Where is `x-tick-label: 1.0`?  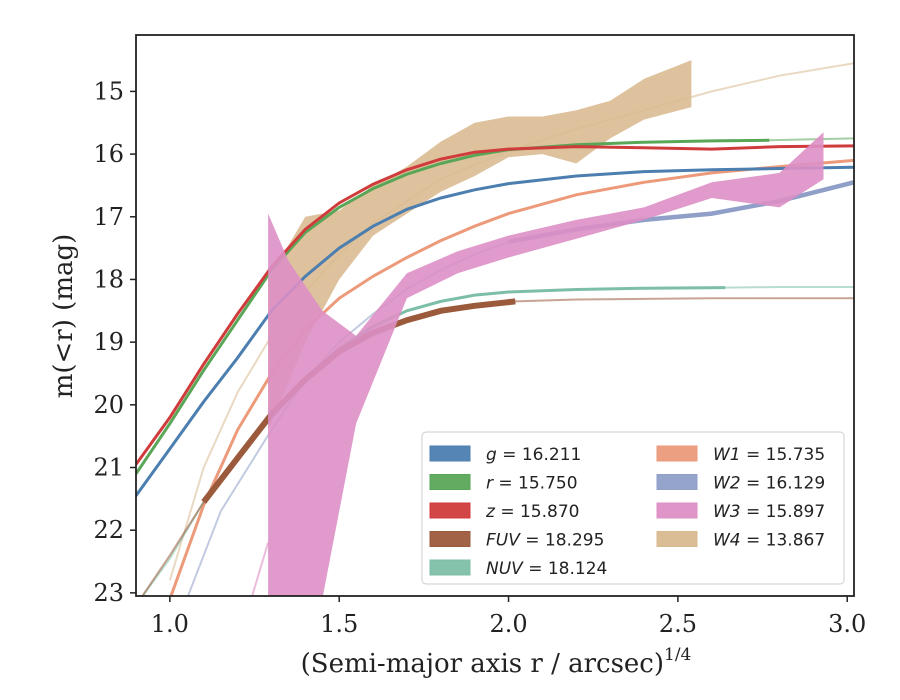 x-tick-label: 1.0 is located at coordinates (170, 624).